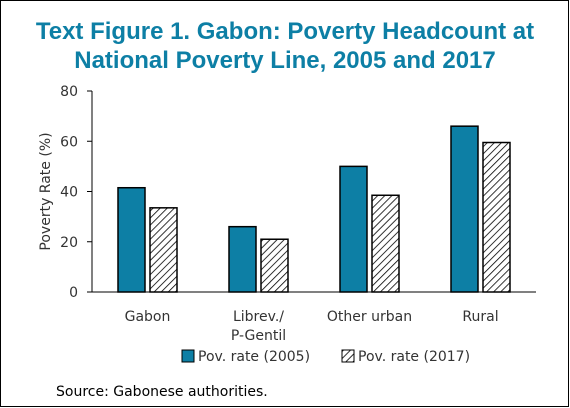 The image size is (570, 408). What do you see at coordinates (69, 243) in the screenshot?
I see `y-tick-label: 20` at bounding box center [69, 243].